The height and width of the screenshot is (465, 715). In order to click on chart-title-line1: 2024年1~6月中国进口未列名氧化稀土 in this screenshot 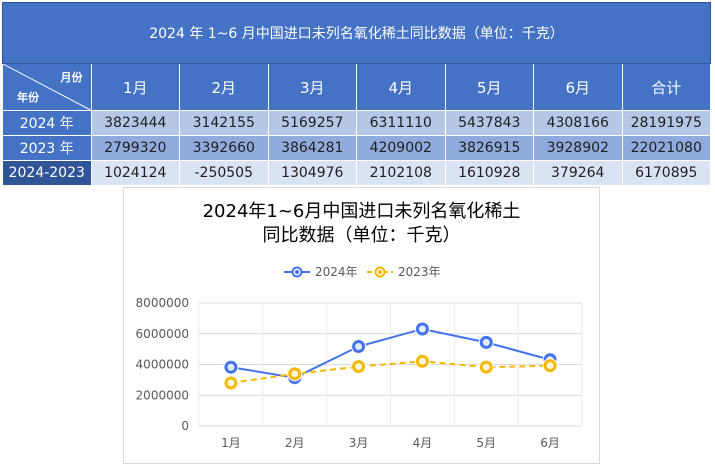, I will do `click(361, 211)`.